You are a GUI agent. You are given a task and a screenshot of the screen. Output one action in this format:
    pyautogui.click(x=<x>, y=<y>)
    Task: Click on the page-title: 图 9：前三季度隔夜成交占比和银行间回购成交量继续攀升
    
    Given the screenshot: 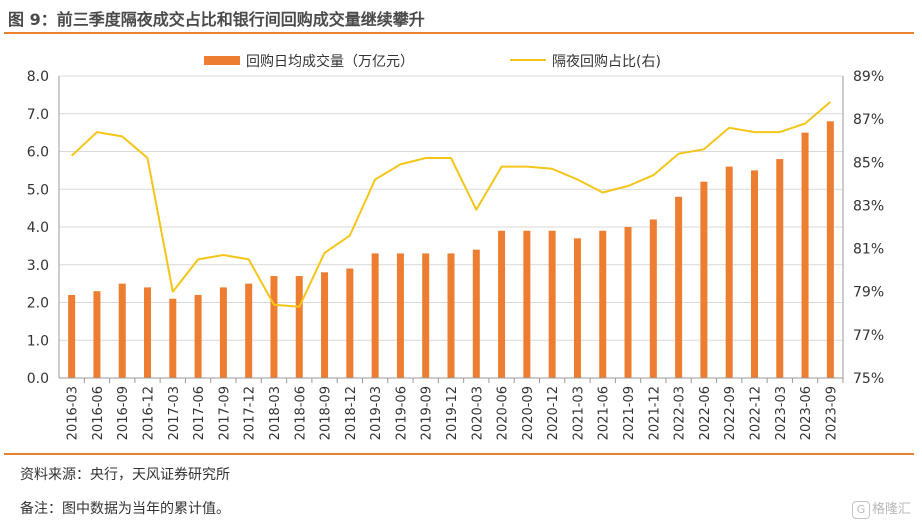 What is the action you would take?
    pyautogui.click(x=216, y=19)
    